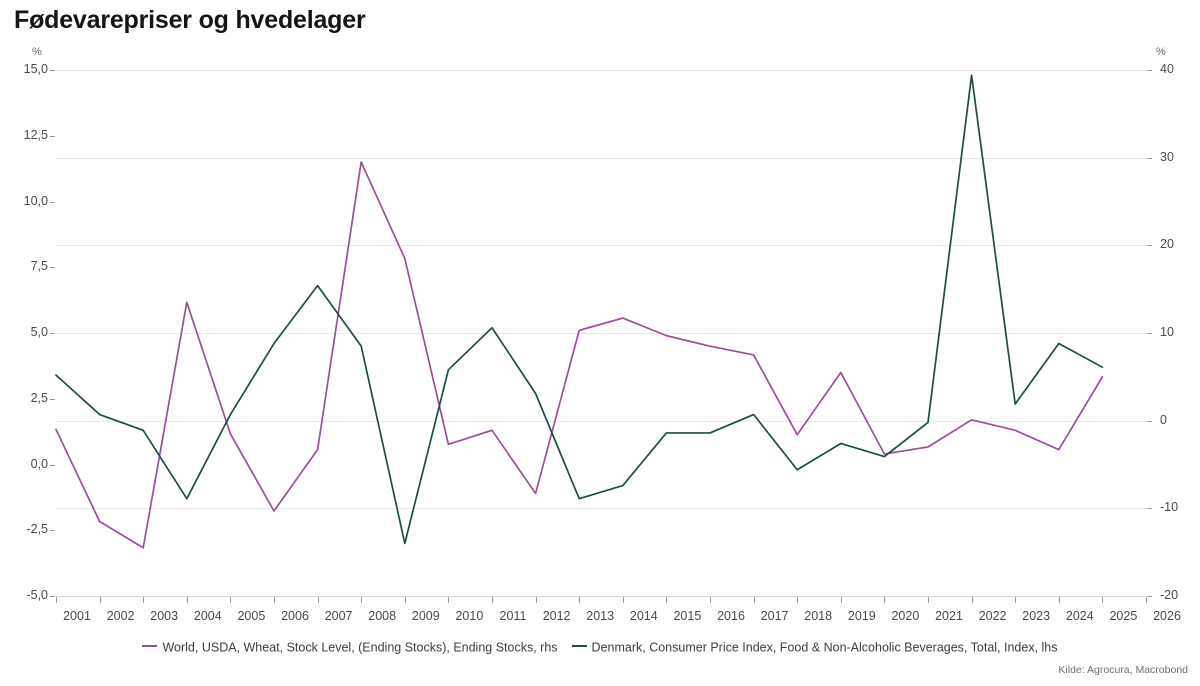 The height and width of the screenshot is (686, 1200). I want to click on right-axis-tick-label: -20, so click(1169, 595).